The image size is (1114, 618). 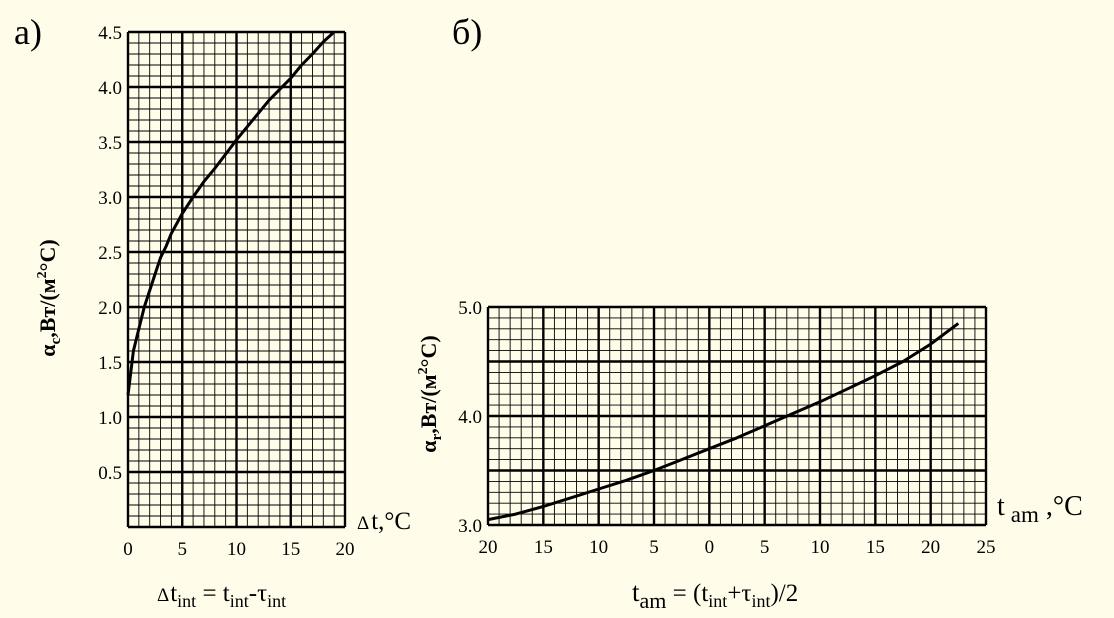 What do you see at coordinates (384, 521) in the screenshot?
I see `chart-a-x-unit-label: Δt,°C` at bounding box center [384, 521].